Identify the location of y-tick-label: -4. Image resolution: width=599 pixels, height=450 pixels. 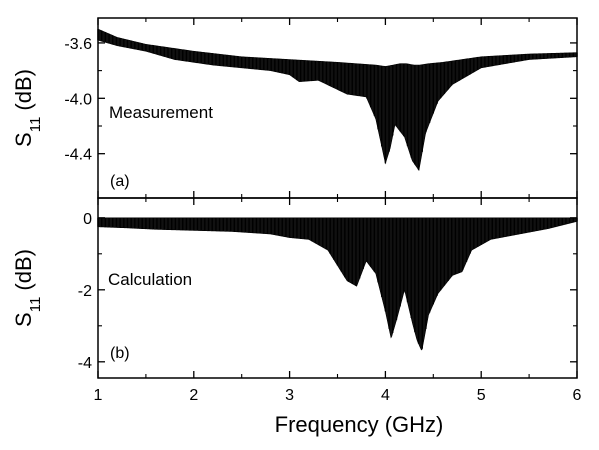
(85, 363).